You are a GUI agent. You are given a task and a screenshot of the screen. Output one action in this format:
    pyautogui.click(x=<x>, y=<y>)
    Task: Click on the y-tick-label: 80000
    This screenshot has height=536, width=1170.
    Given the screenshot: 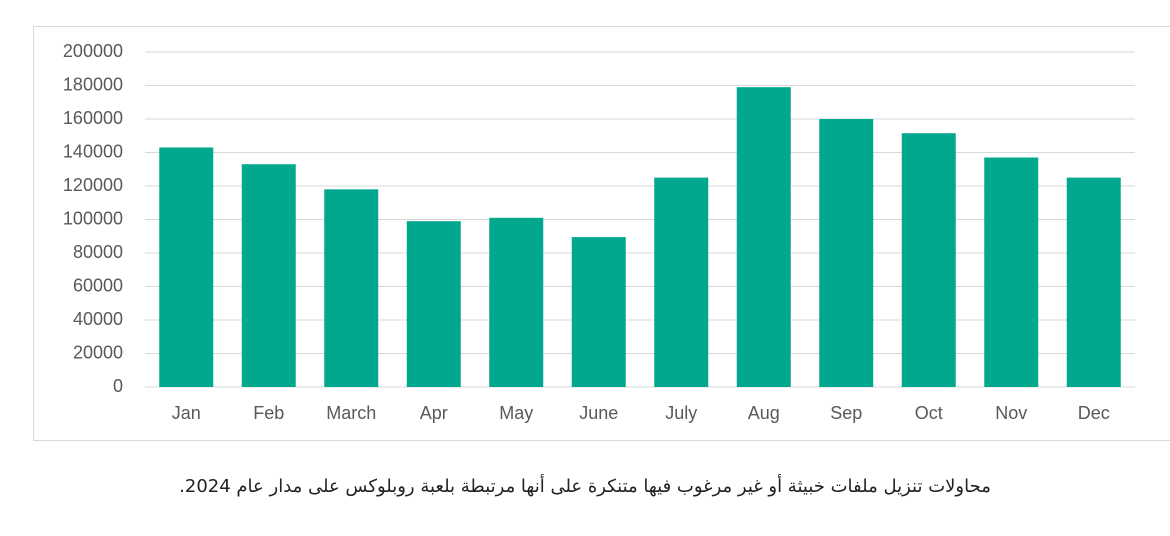 What is the action you would take?
    pyautogui.click(x=98, y=252)
    